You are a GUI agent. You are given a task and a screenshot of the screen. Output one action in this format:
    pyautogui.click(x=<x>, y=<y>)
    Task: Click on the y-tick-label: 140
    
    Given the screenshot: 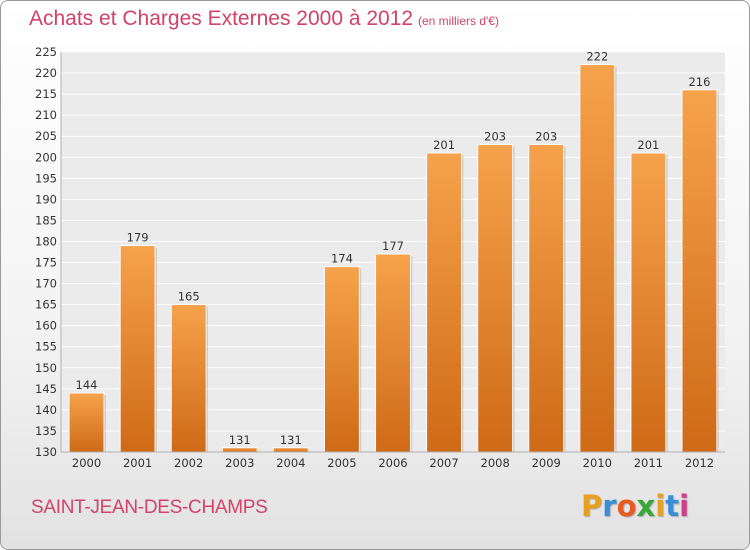 What is the action you would take?
    pyautogui.click(x=46, y=410)
    